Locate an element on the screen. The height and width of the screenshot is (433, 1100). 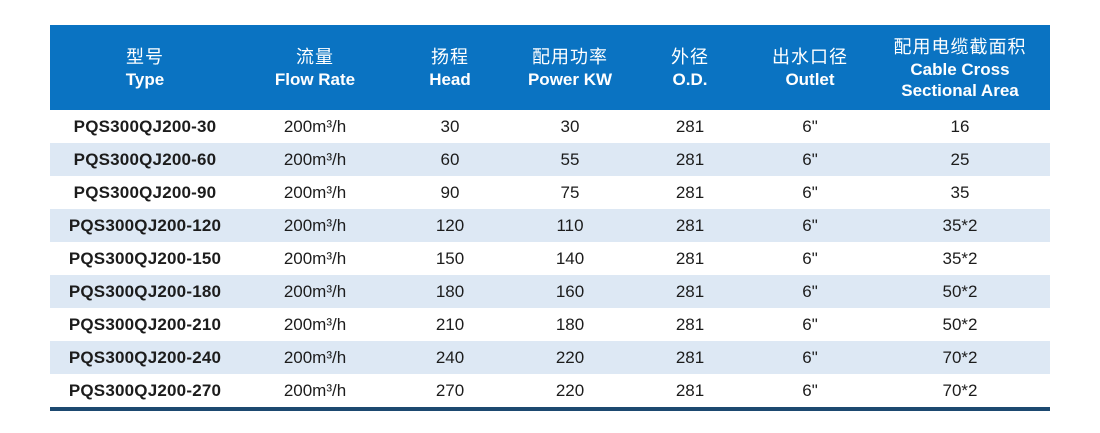
cell-model: PQS300QJ200-210 is located at coordinates (145, 324).